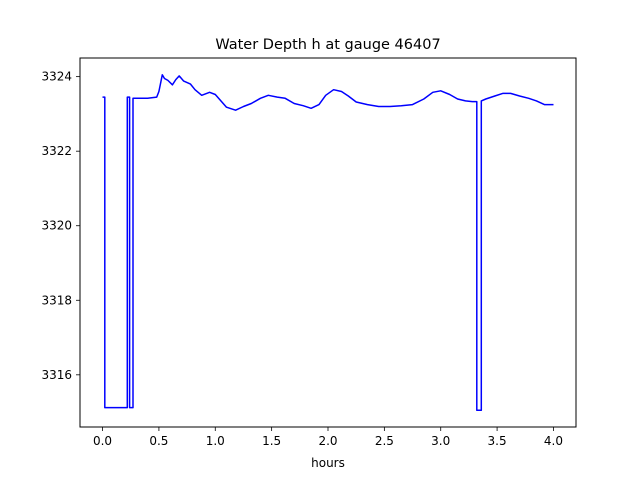 The height and width of the screenshot is (480, 640). I want to click on x-tick-label: 4.0, so click(553, 441).